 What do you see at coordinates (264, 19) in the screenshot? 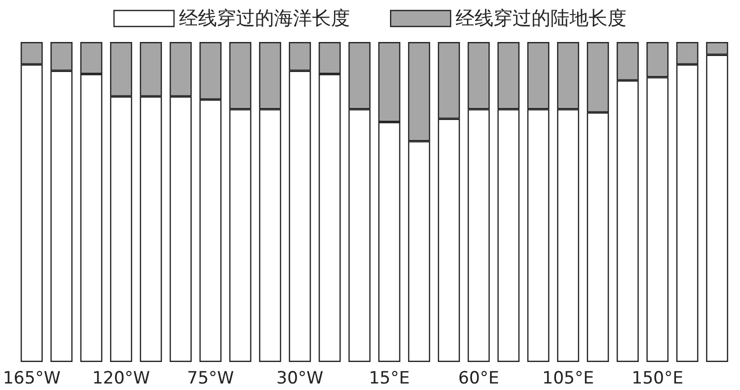
I see `legend-label: 经线穿过的海洋长度` at bounding box center [264, 19].